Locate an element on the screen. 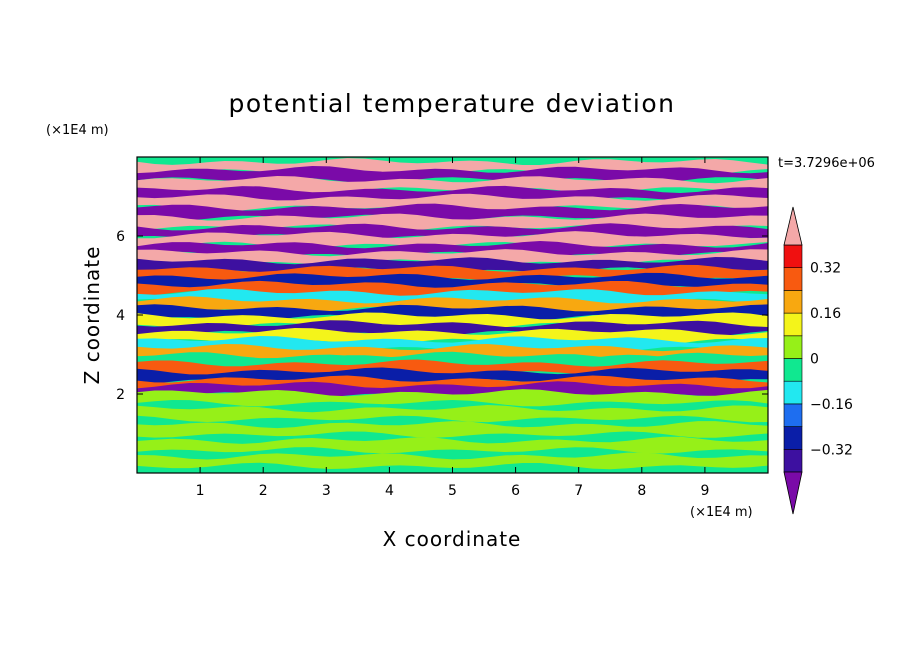  x-tick-label: 9 is located at coordinates (704, 491).